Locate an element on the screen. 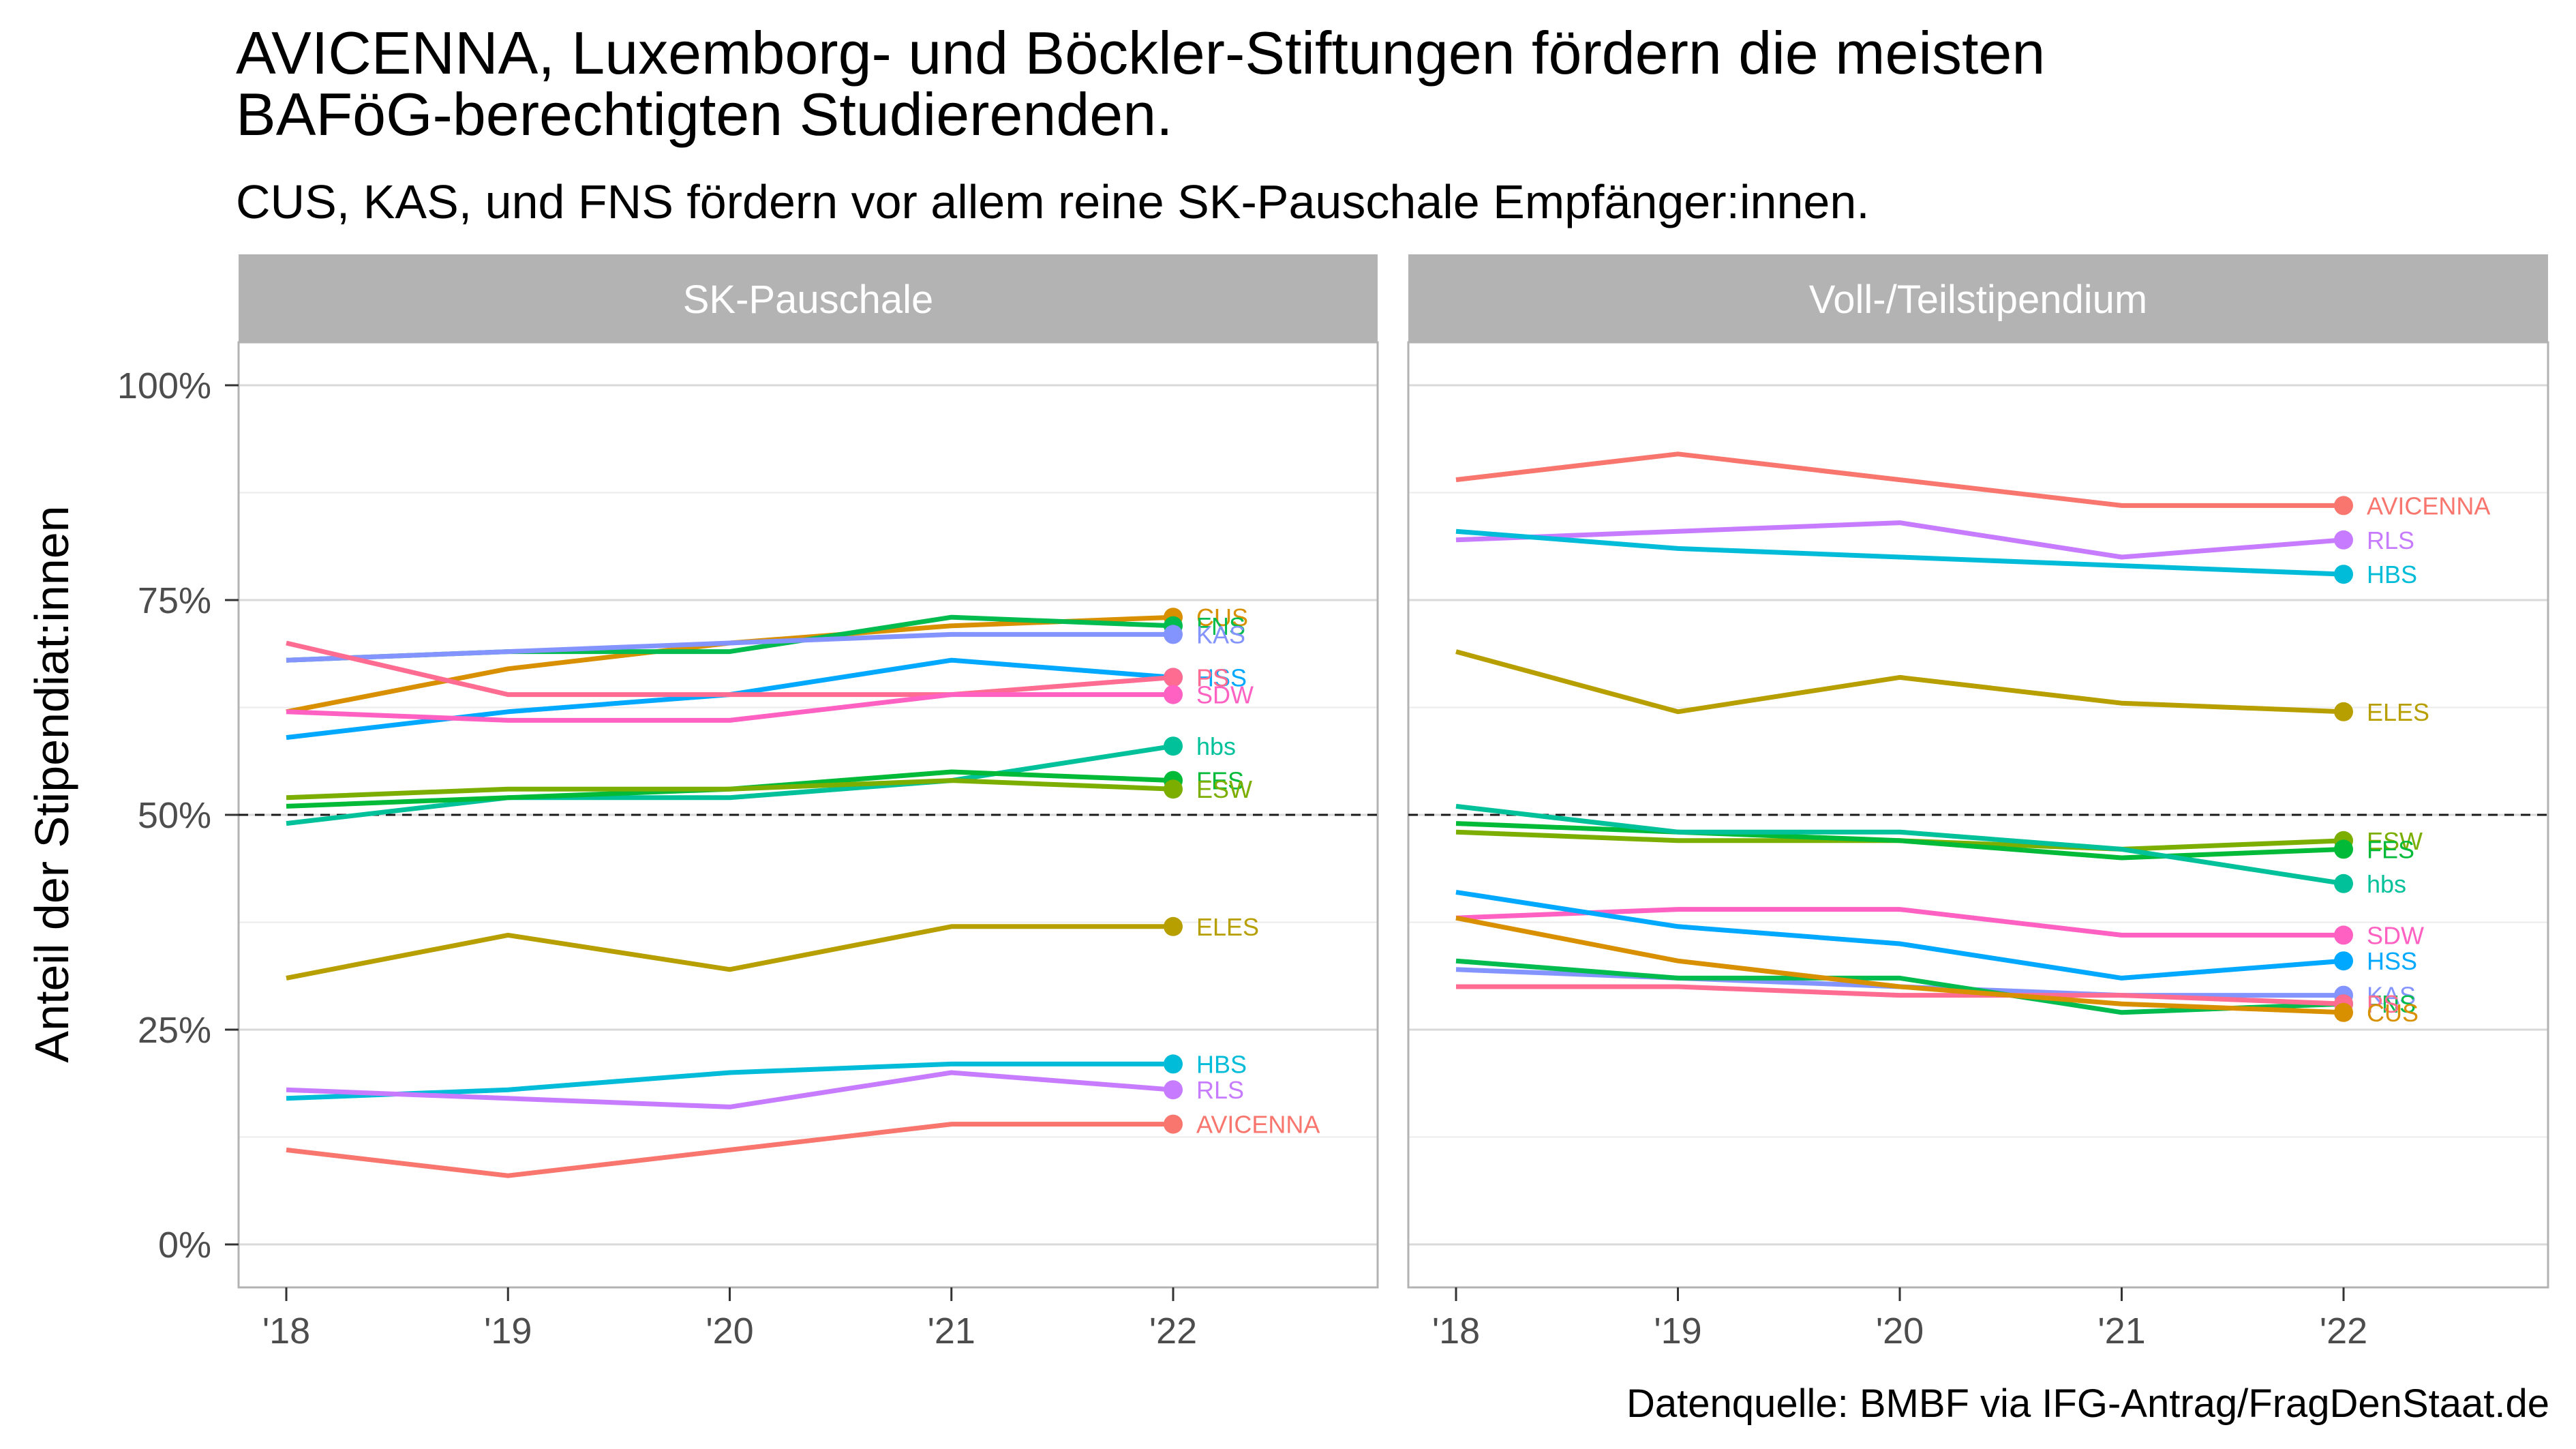 Image resolution: width=2576 pixels, height=1449 pixels. x-tick-label: '21 is located at coordinates (952, 1331).